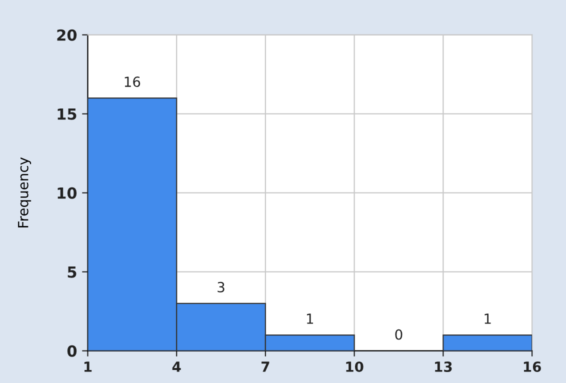 The image size is (566, 383). I want to click on y-tick-label: 20, so click(67, 35).